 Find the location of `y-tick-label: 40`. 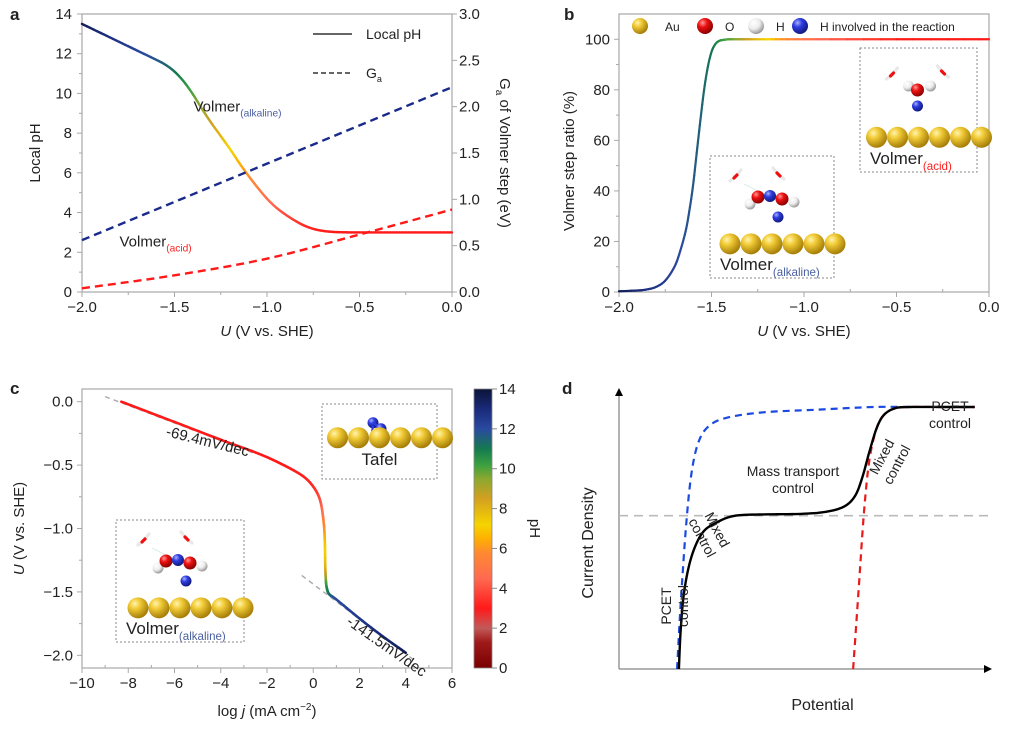

y-tick-label: 40 is located at coordinates (601, 191).